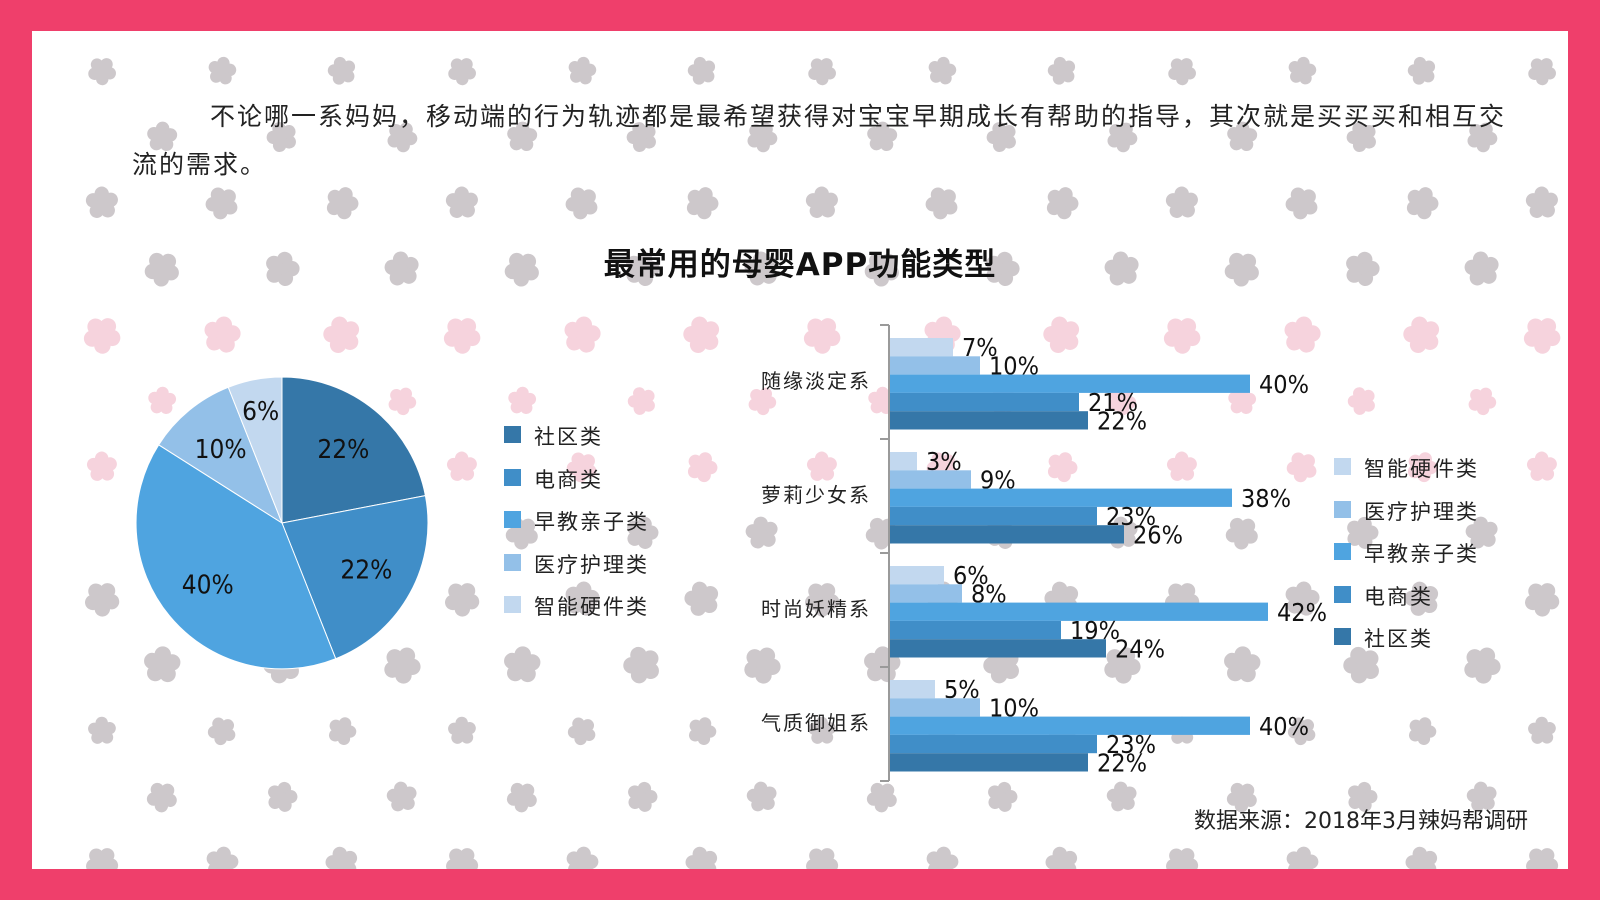 The width and height of the screenshot is (1600, 900). What do you see at coordinates (1158, 534) in the screenshot?
I see `bar-data-label: 26%` at bounding box center [1158, 534].